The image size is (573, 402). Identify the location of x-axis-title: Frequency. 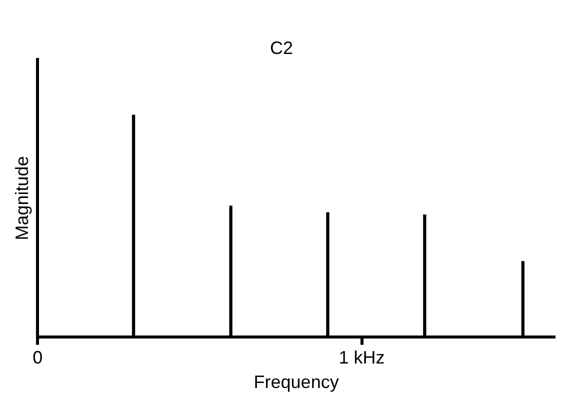
(296, 382).